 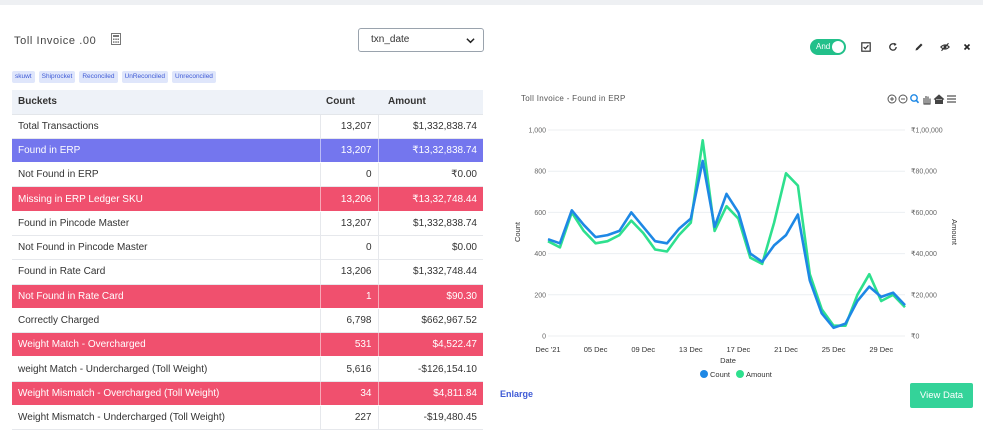 What do you see at coordinates (643, 349) in the screenshot?
I see `x-tick-label: 09 Dec` at bounding box center [643, 349].